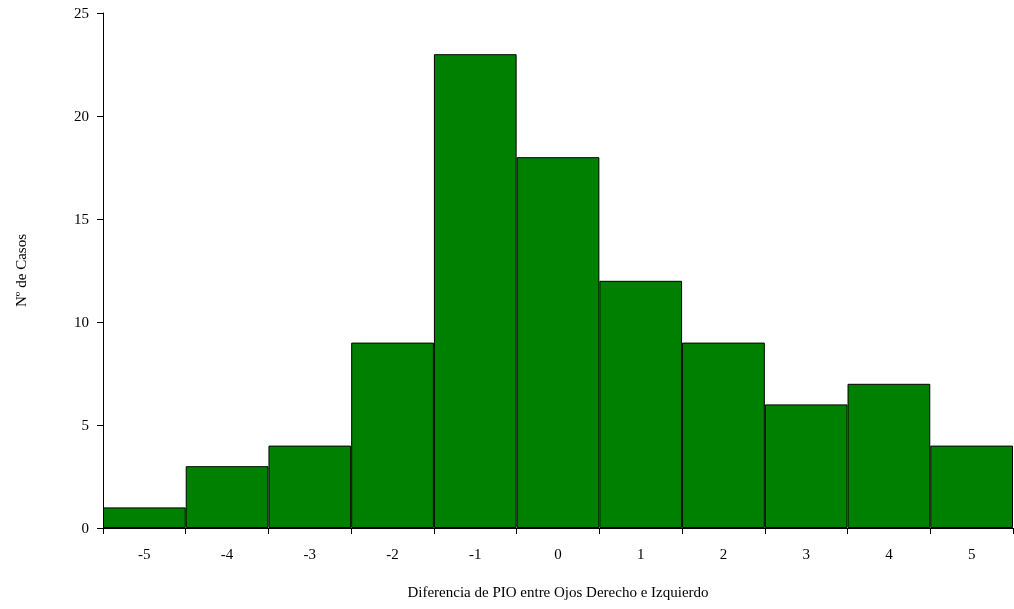 This screenshot has height=609, width=1014. What do you see at coordinates (144, 553) in the screenshot?
I see `x-tick-label: -5` at bounding box center [144, 553].